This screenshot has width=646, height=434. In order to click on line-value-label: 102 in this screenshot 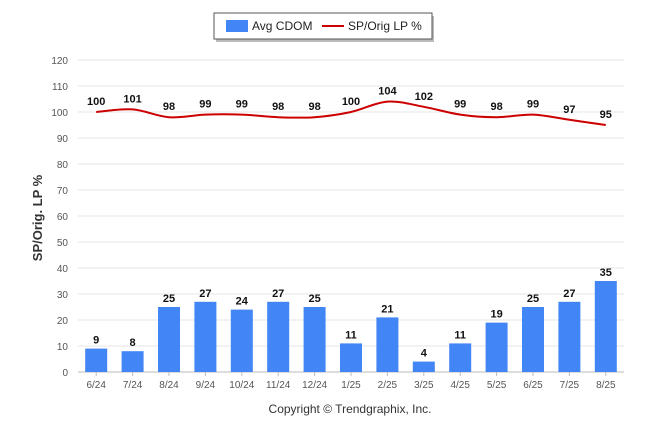, I will do `click(424, 97)`.